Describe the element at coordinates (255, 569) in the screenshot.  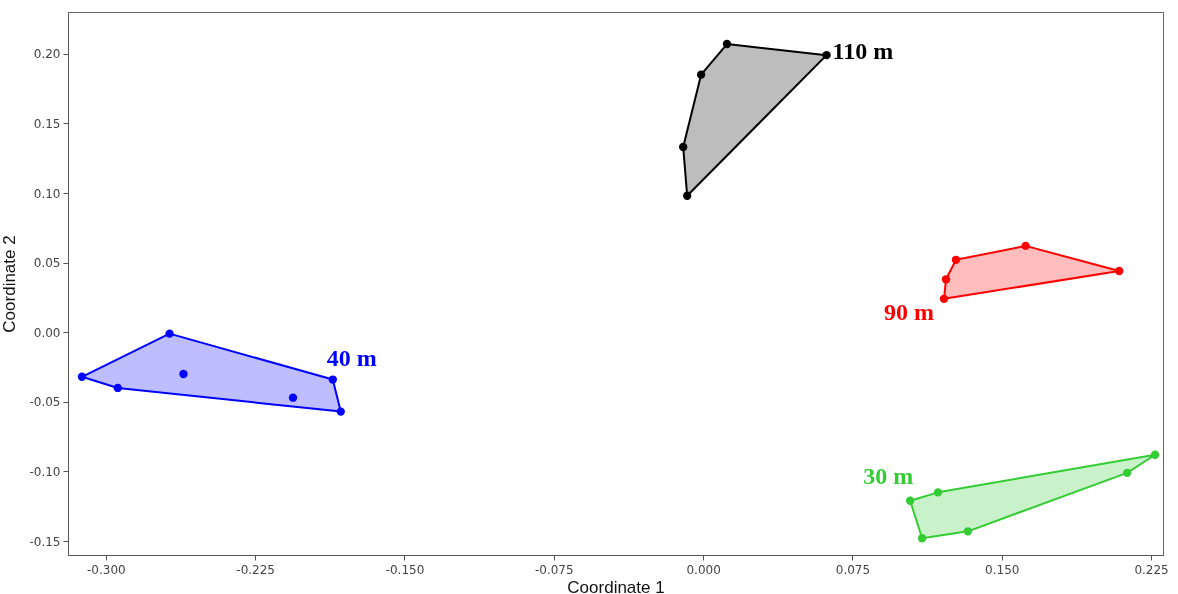
I see `x-tick-label: -0.225` at that location.